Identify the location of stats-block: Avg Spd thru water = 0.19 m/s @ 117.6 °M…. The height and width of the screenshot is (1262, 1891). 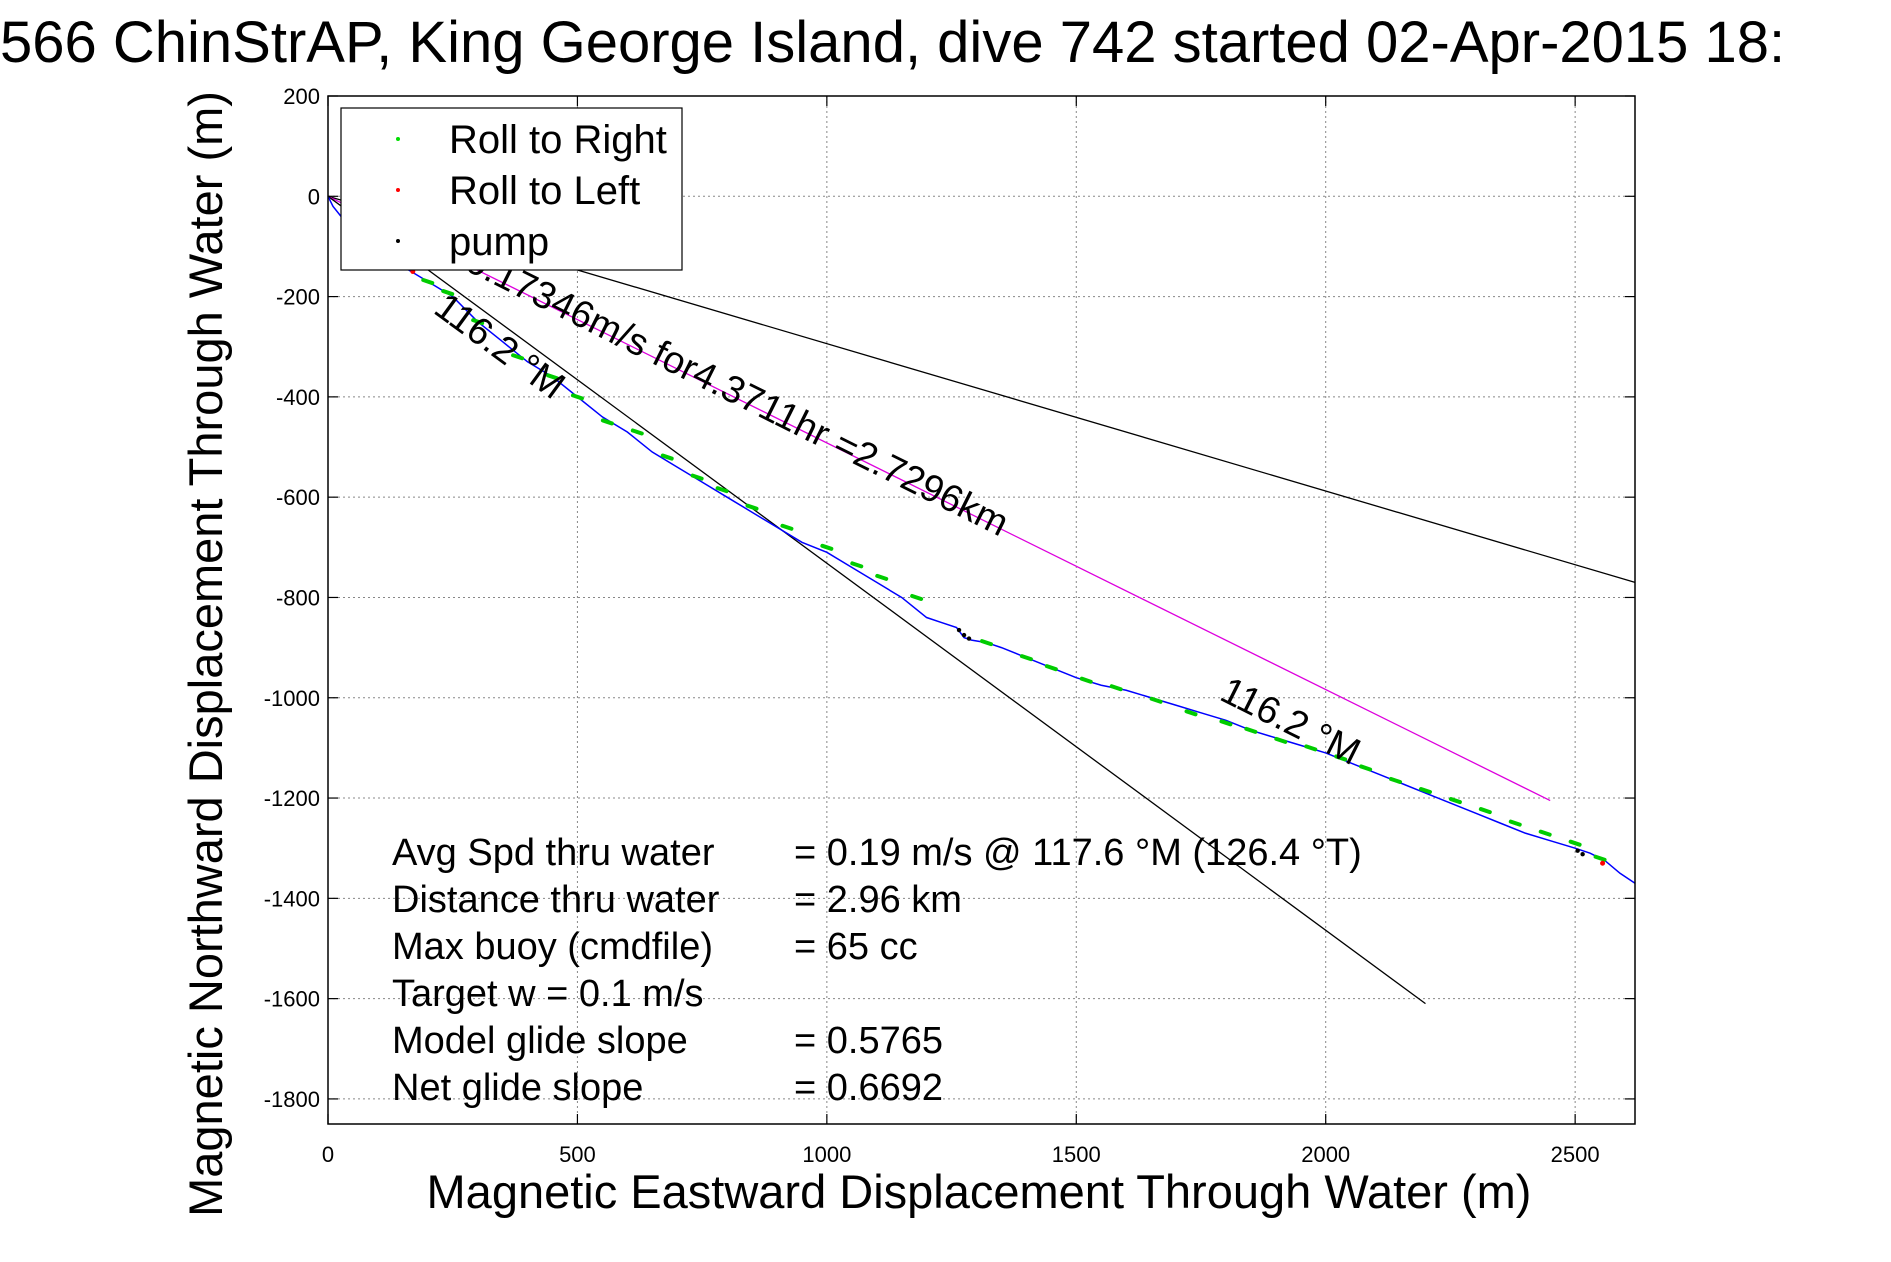
(877, 970).